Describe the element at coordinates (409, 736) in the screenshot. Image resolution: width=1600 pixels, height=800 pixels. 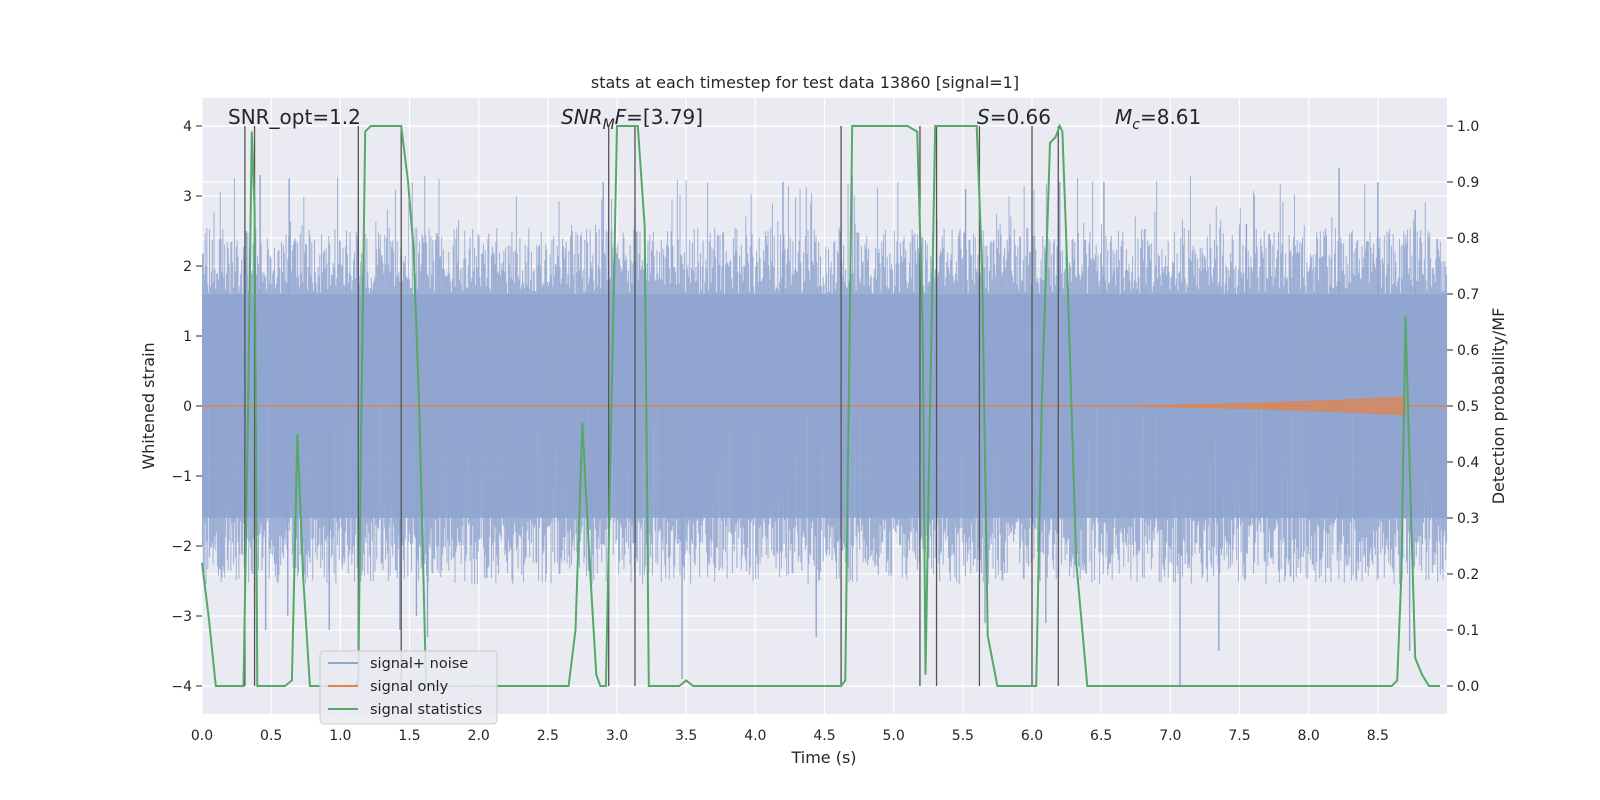
I see `x-tick-label: 1.5` at that location.